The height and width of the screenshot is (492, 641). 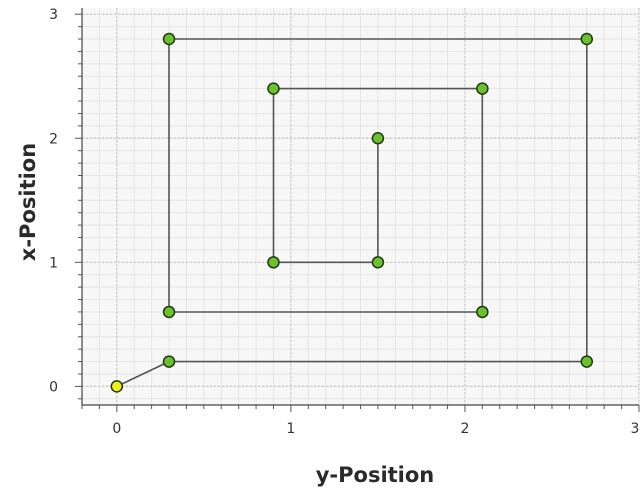 I want to click on y-tick-label: 0, so click(x=53, y=387).